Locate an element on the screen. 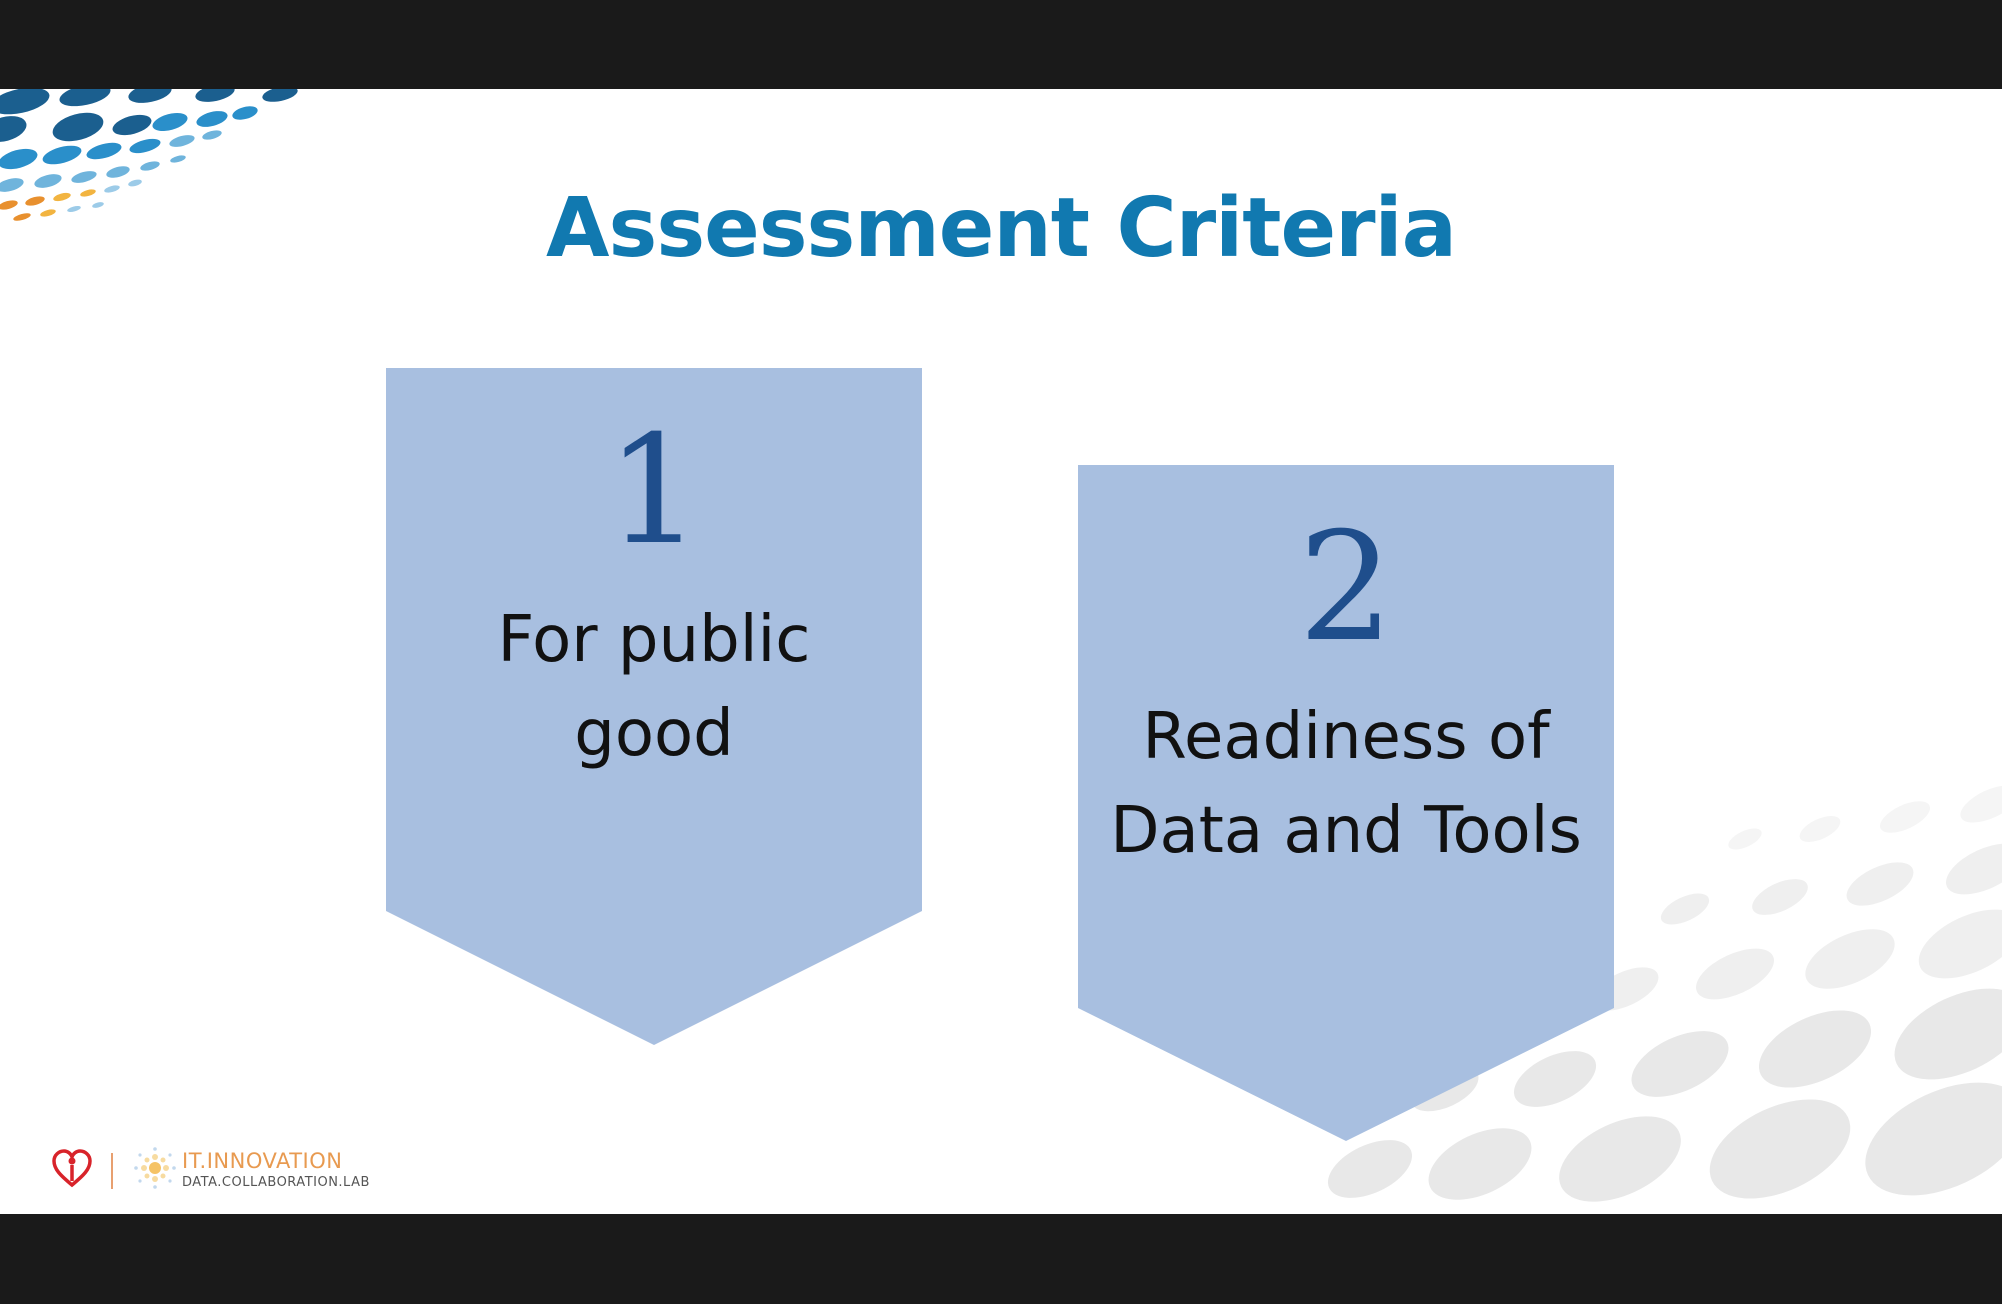 Image resolution: width=2002 pixels, height=1304 pixels. brand-name-line-1: IT.INNOVATION is located at coordinates (262, 1161).